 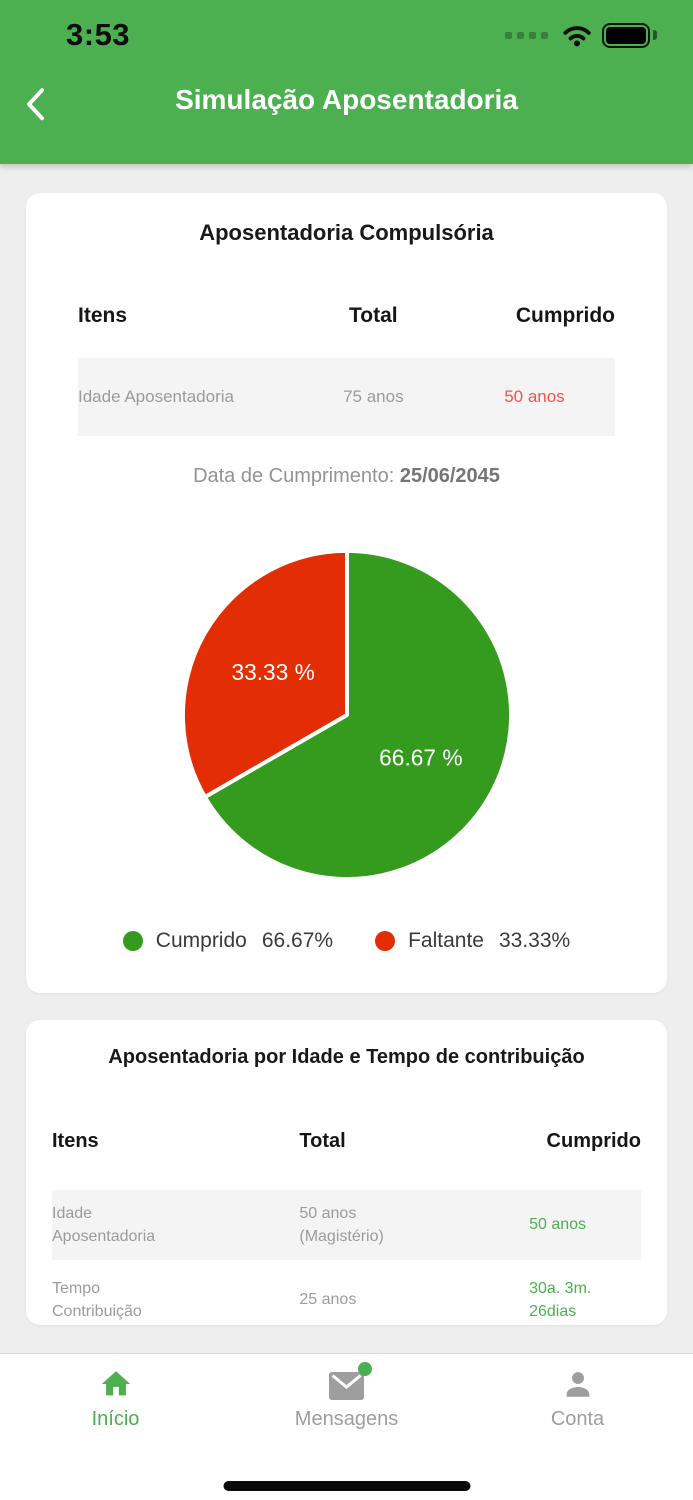 I want to click on tab-mensagens: Mensagens, so click(x=346, y=1427).